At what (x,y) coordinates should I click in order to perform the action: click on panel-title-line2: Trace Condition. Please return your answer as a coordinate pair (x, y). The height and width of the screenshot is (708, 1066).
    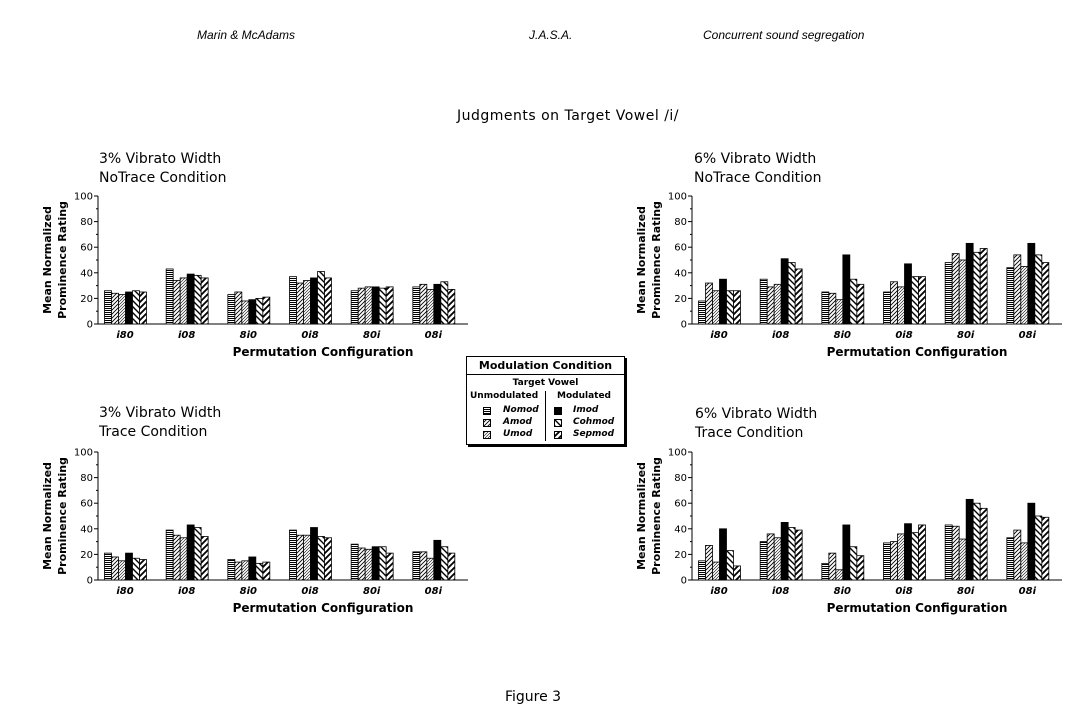
    Looking at the image, I should click on (749, 433).